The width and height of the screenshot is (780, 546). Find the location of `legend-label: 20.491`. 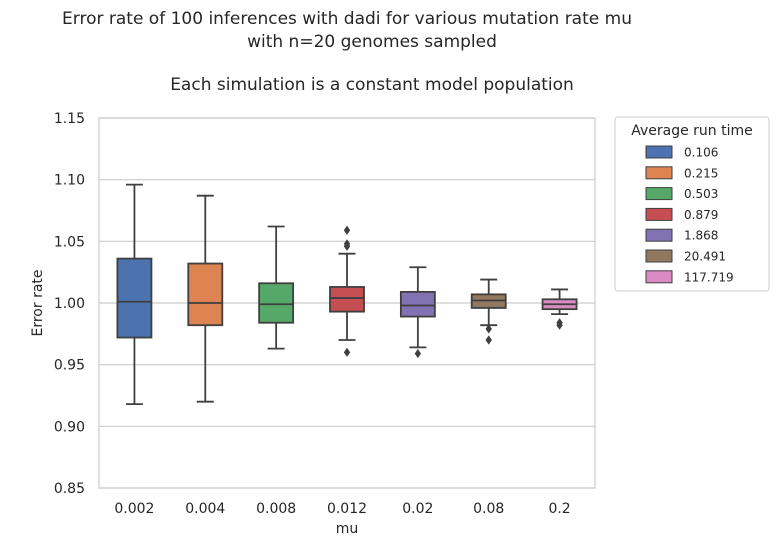

legend-label: 20.491 is located at coordinates (705, 257).